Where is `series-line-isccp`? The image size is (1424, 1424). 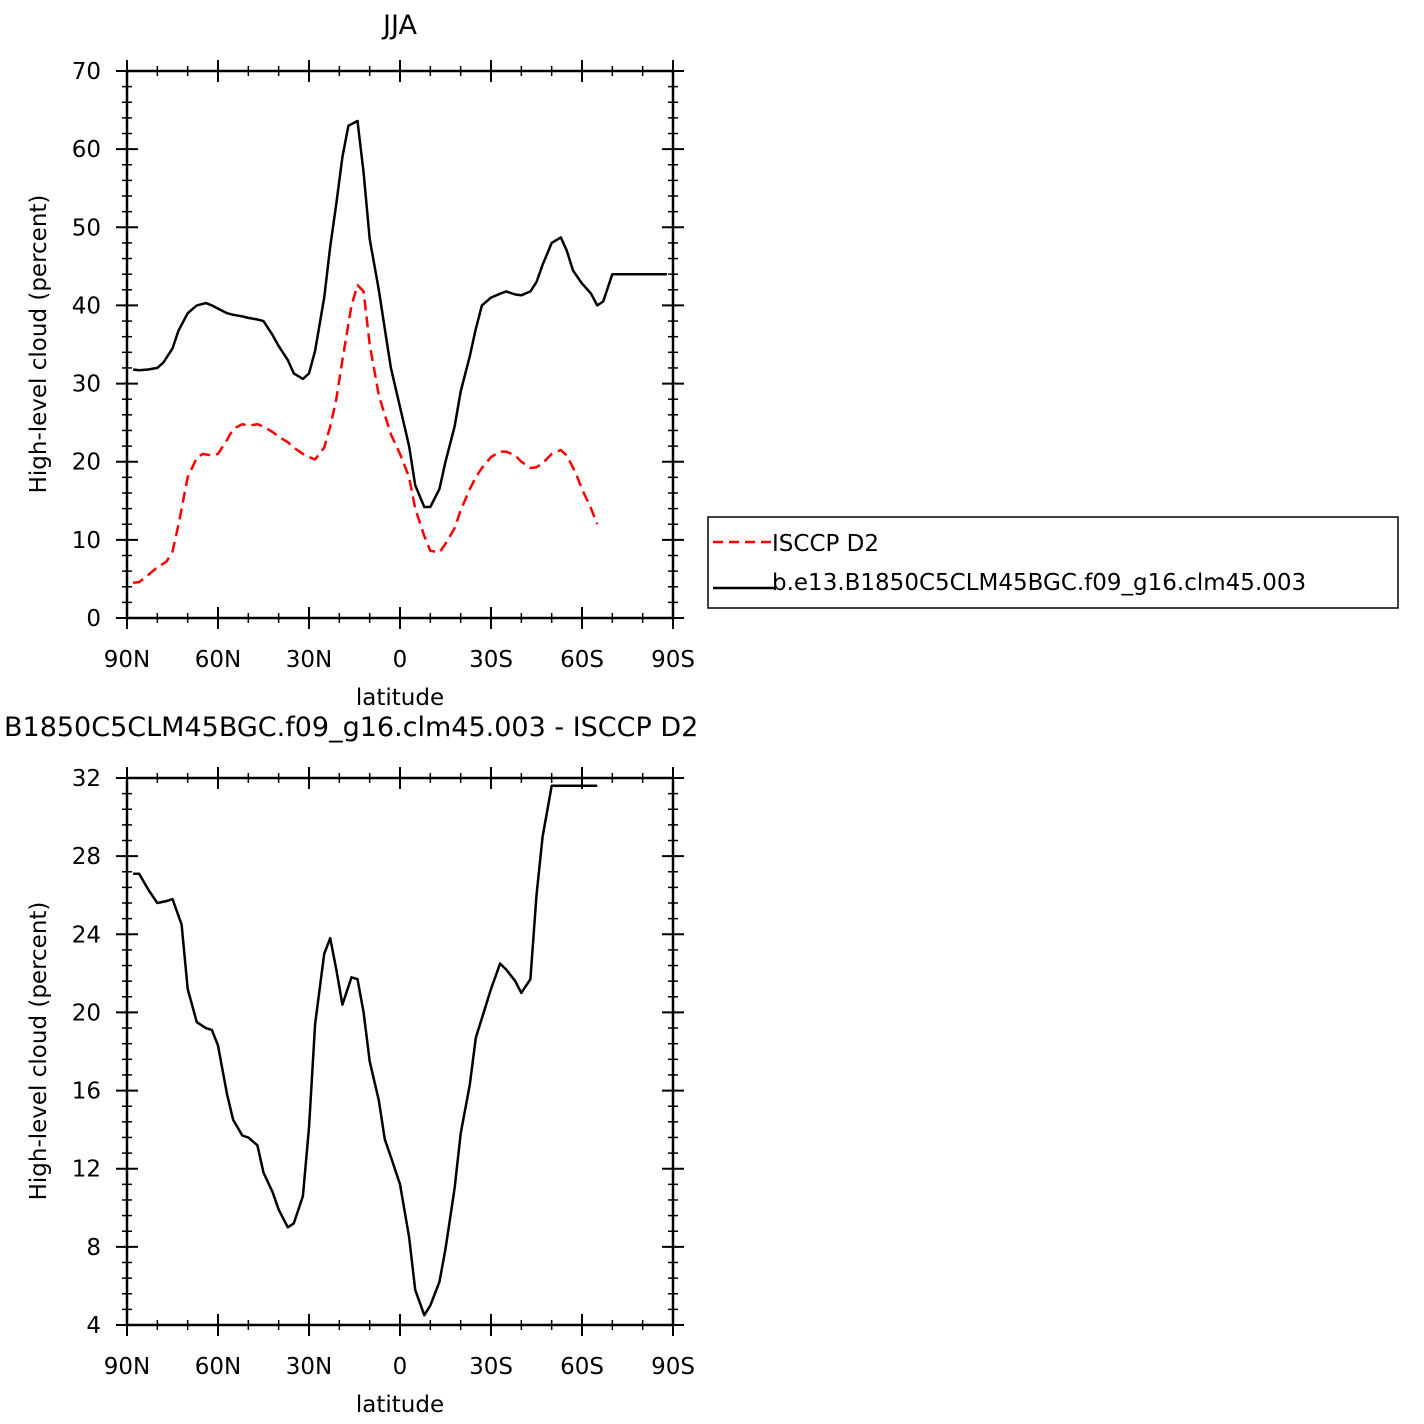 series-line-isccp is located at coordinates (365, 434).